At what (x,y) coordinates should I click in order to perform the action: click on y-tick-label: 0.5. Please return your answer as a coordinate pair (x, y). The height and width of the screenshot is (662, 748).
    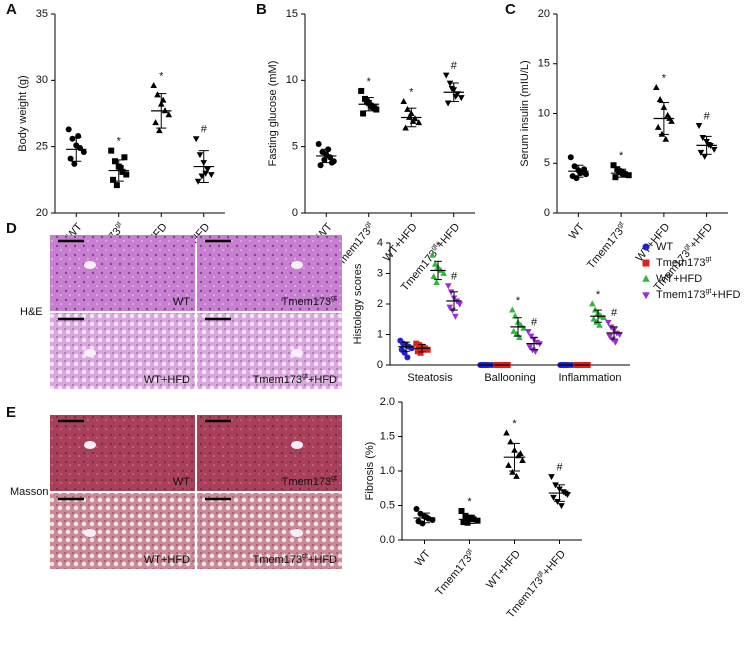
    Looking at the image, I should click on (387, 505).